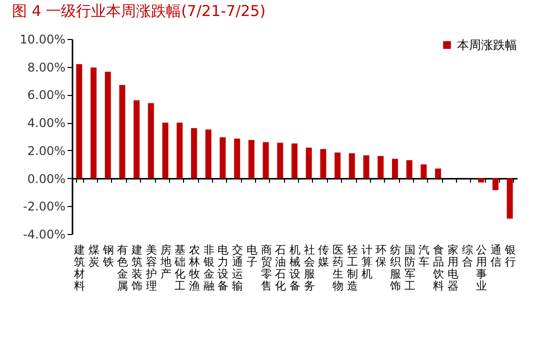 The image size is (542, 362). I want to click on x-tick-label: 交通运输, so click(238, 268).